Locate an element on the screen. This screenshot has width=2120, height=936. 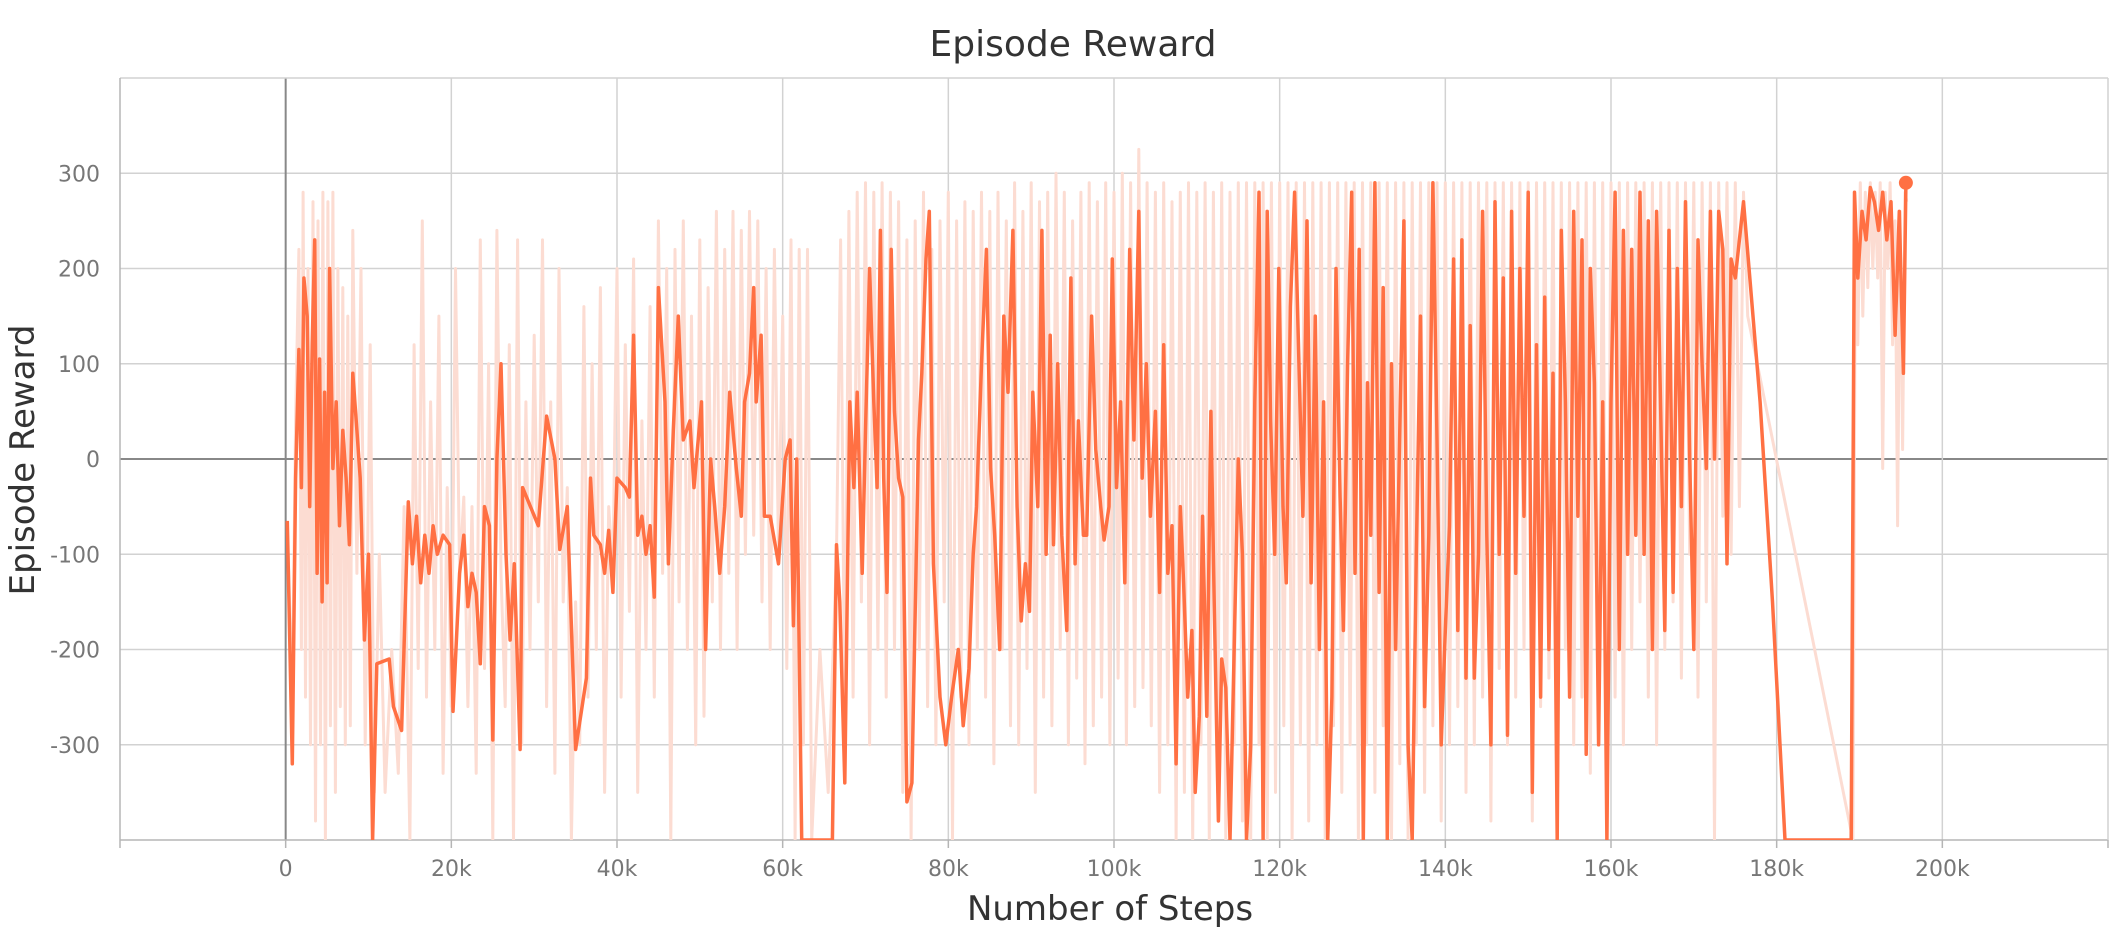
x-tick-label: 0 is located at coordinates (286, 869).